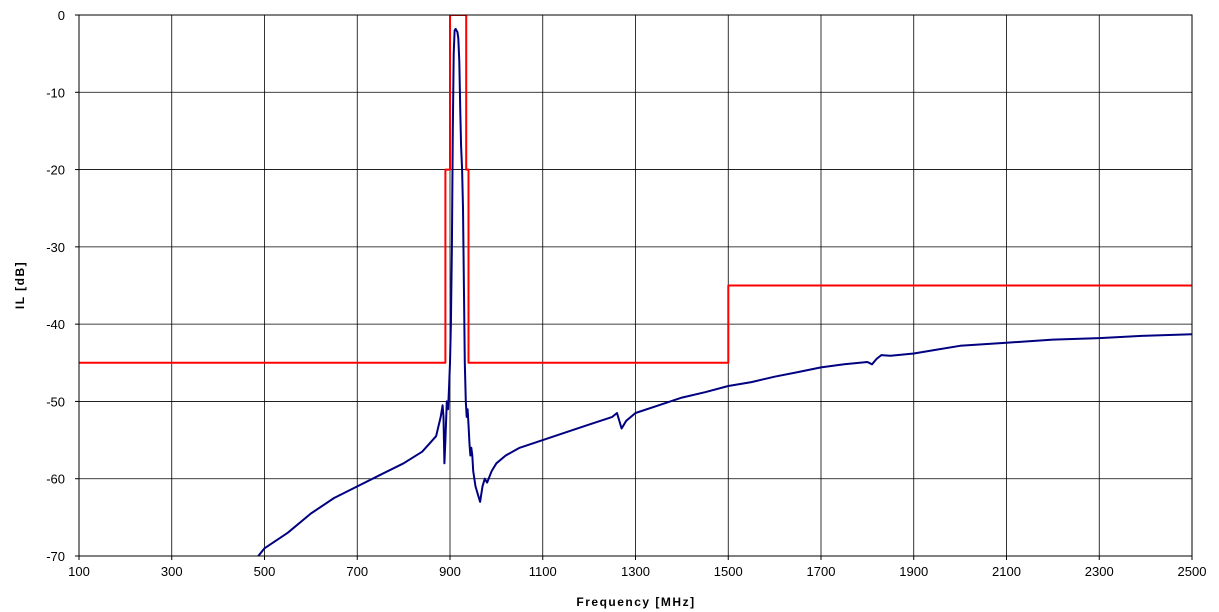  I want to click on x-tick-label: 700, so click(357, 571).